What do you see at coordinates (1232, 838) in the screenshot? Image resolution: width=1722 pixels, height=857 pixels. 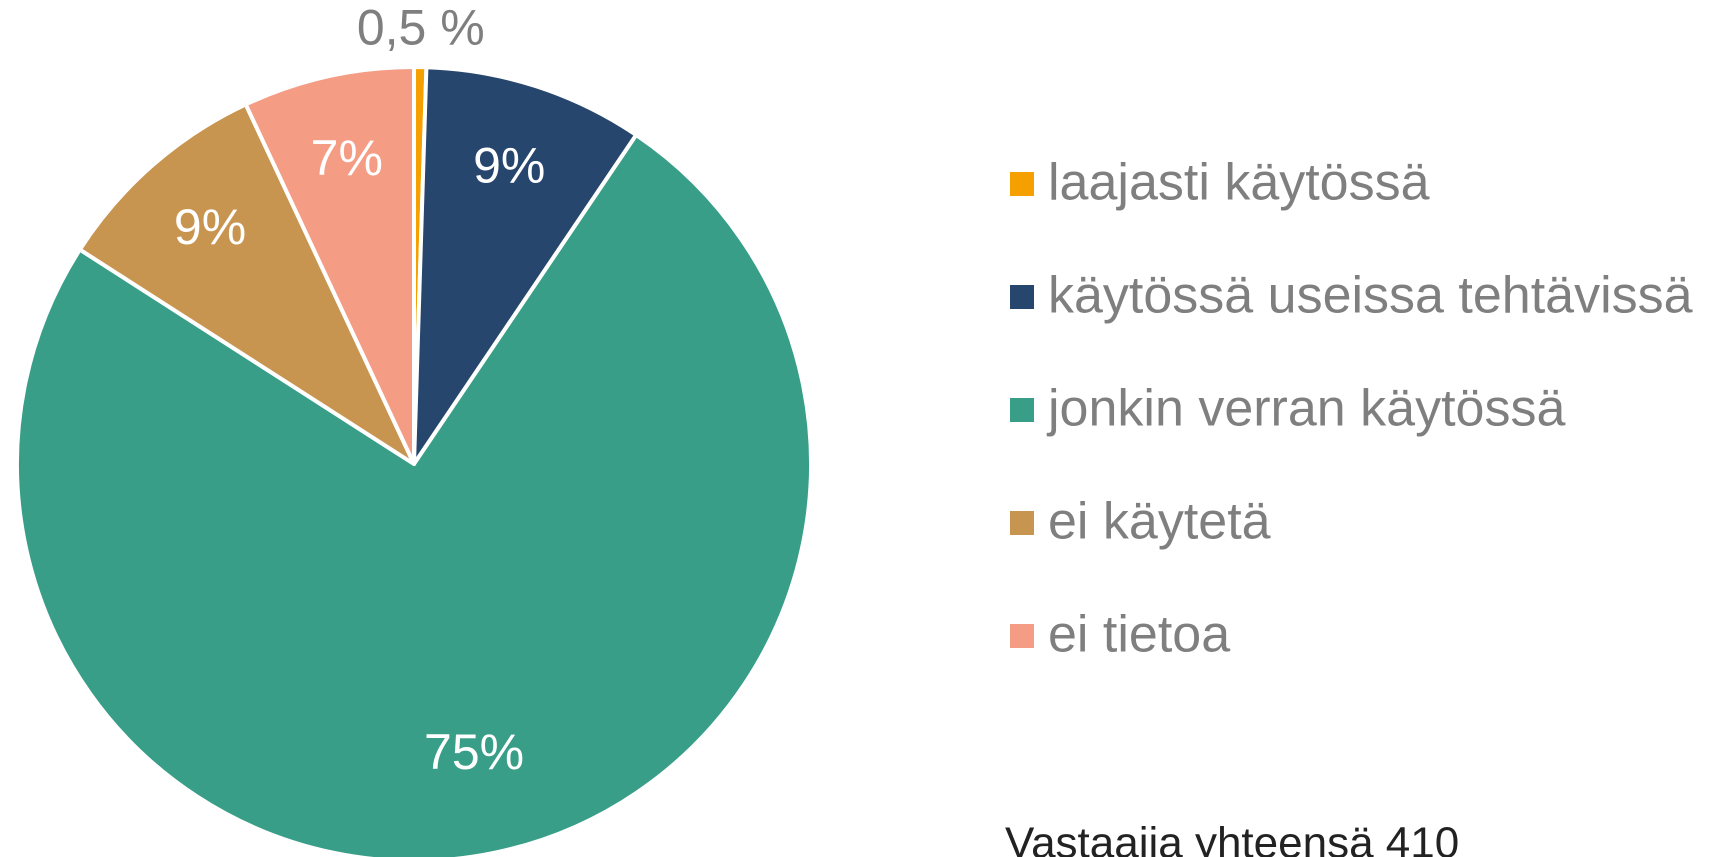 I see `footnote: Vastaajia yhteensä 410` at bounding box center [1232, 838].